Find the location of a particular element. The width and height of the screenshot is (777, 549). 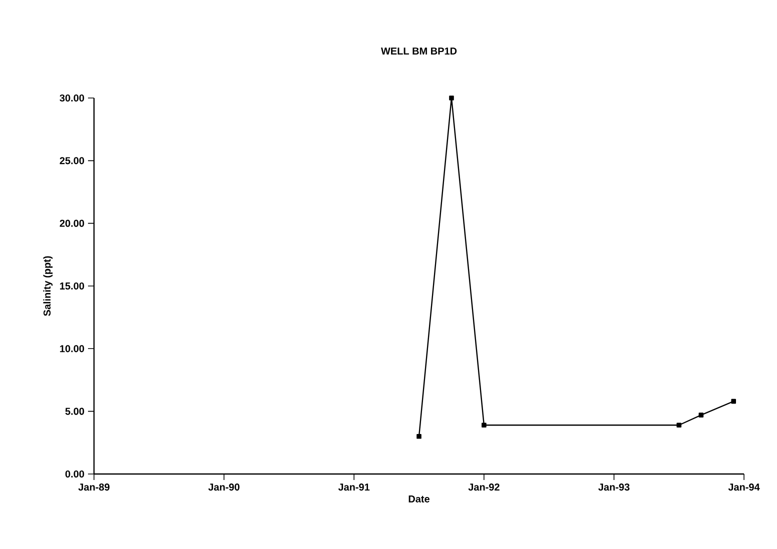

y-tick-label: 0.00 is located at coordinates (74, 474).